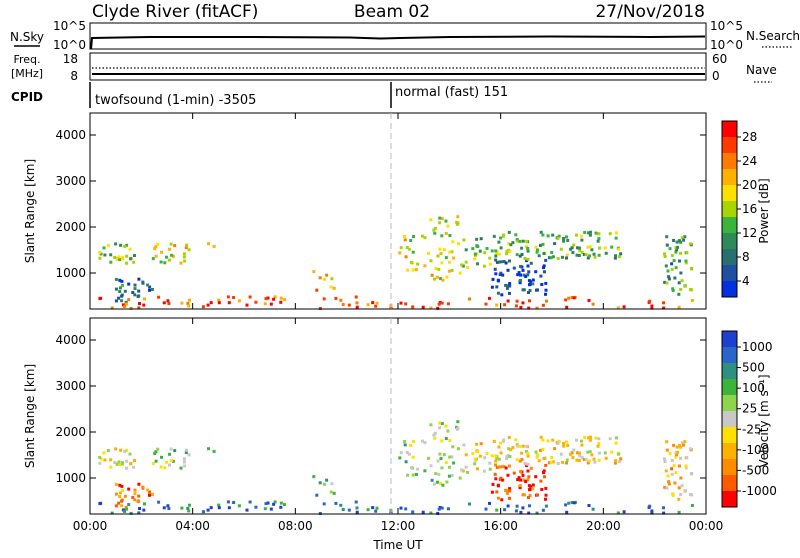 The image size is (800, 558). I want to click on x-tick-label: 04:00, so click(192, 526).